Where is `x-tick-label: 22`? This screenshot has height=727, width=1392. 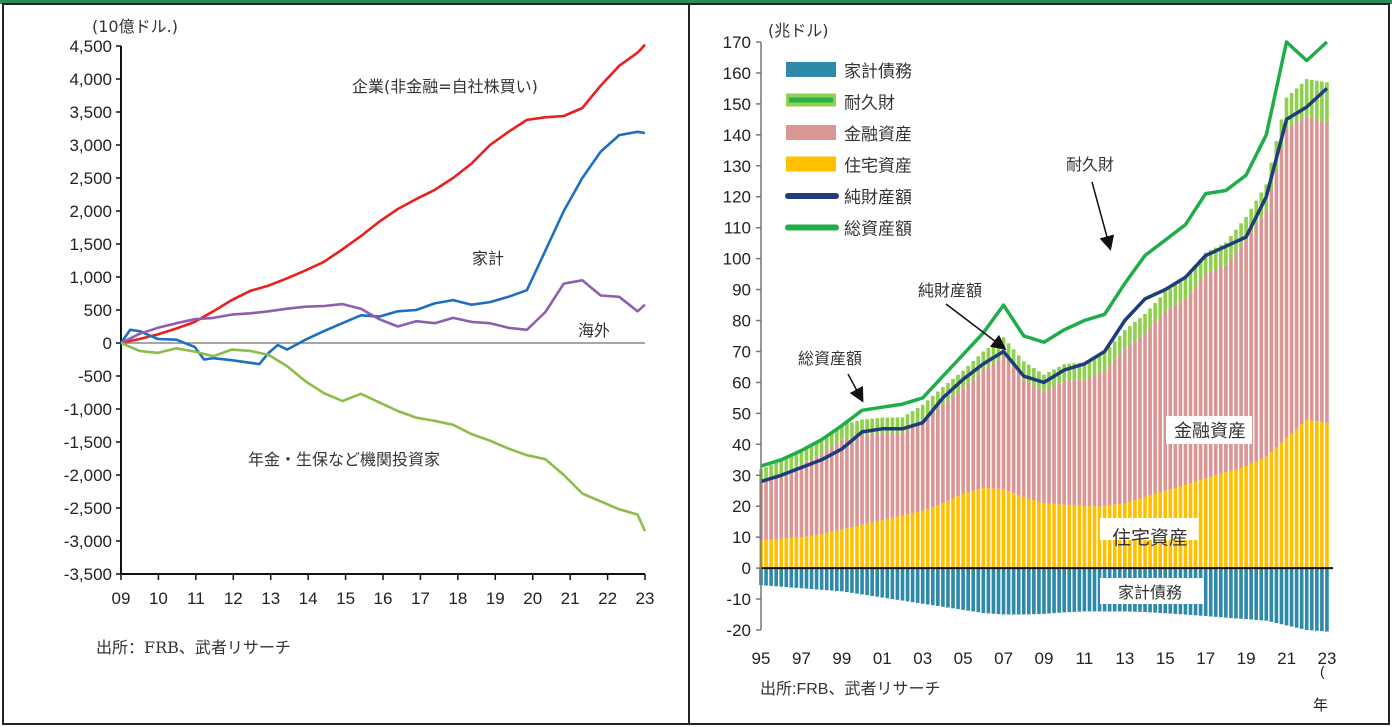 x-tick-label: 22 is located at coordinates (607, 598).